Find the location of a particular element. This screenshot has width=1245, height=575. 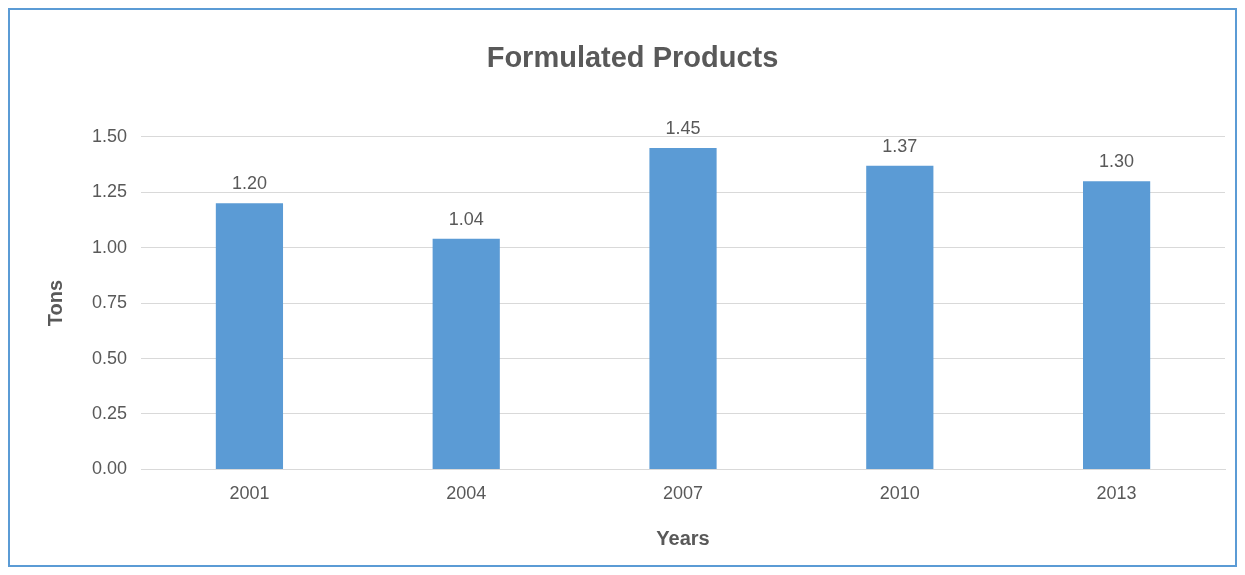

x-tick-label: 2010 is located at coordinates (899, 493).